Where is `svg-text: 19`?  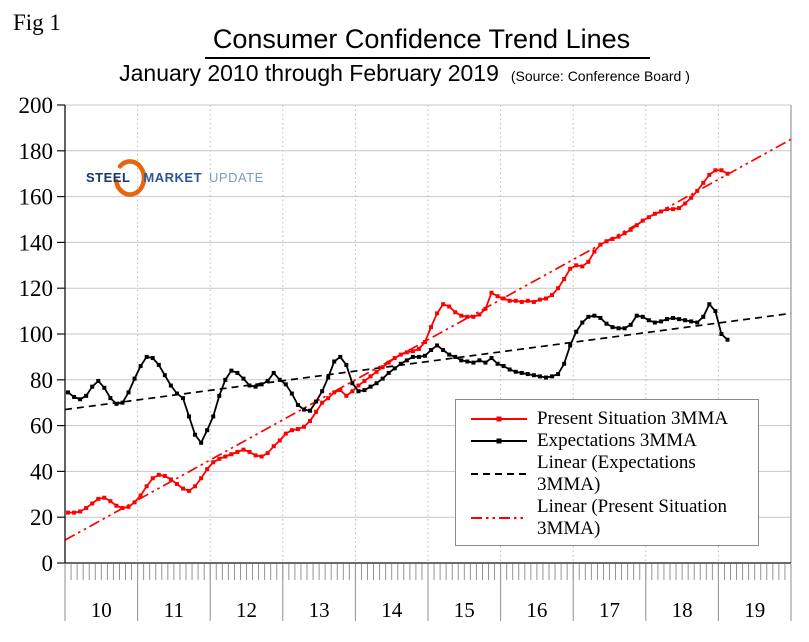
svg-text: 19 is located at coordinates (754, 610).